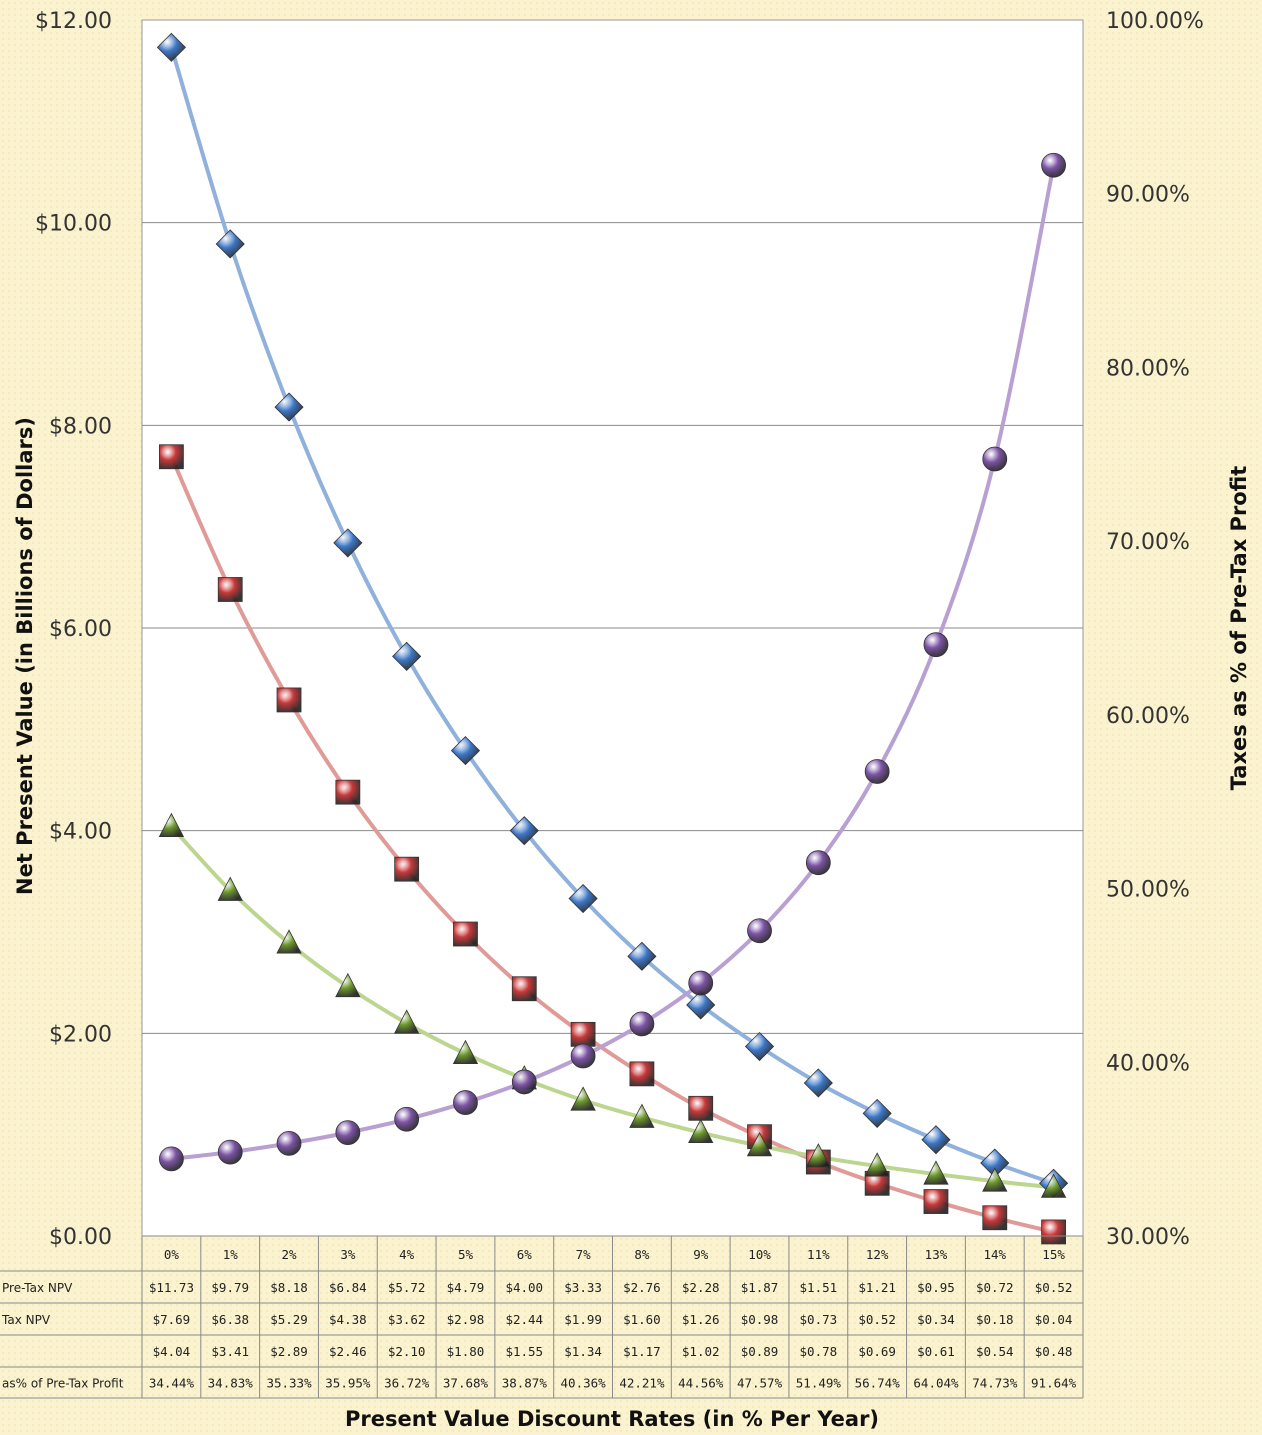  I want to click on table-cell: $4.79, so click(466, 1287).